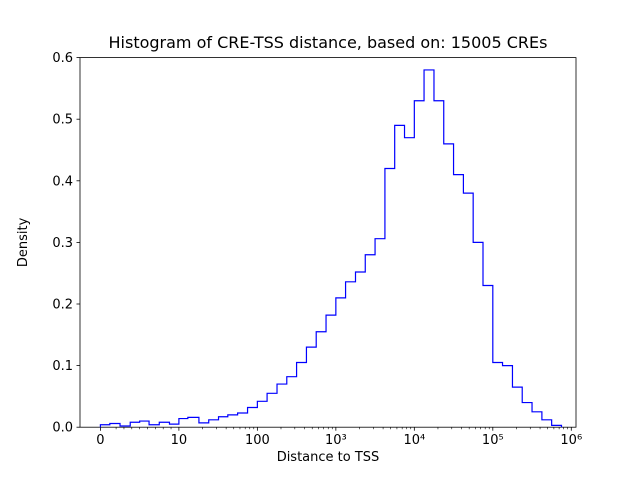 The width and height of the screenshot is (640, 480). I want to click on y-tick-label: 0.3, so click(62, 243).